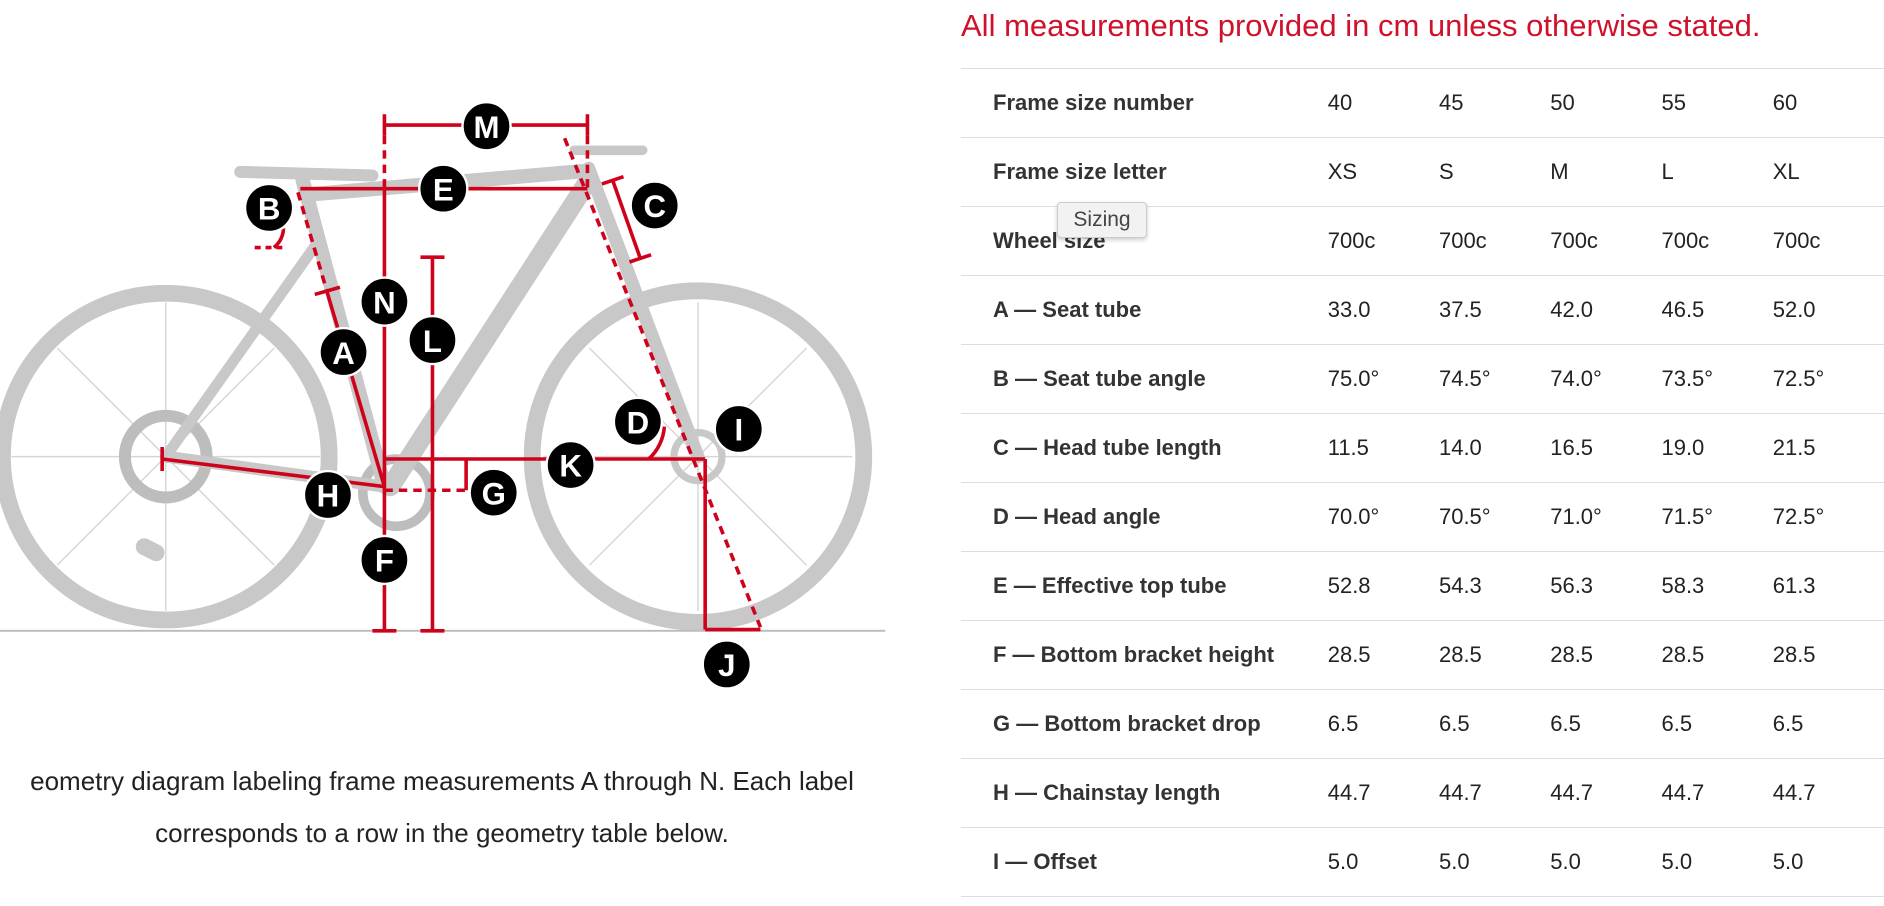 This screenshot has width=1884, height=906. I want to click on table-row: I — Offset 5.0 5.0 5.0 5.0 5.0, so click(1422, 862).